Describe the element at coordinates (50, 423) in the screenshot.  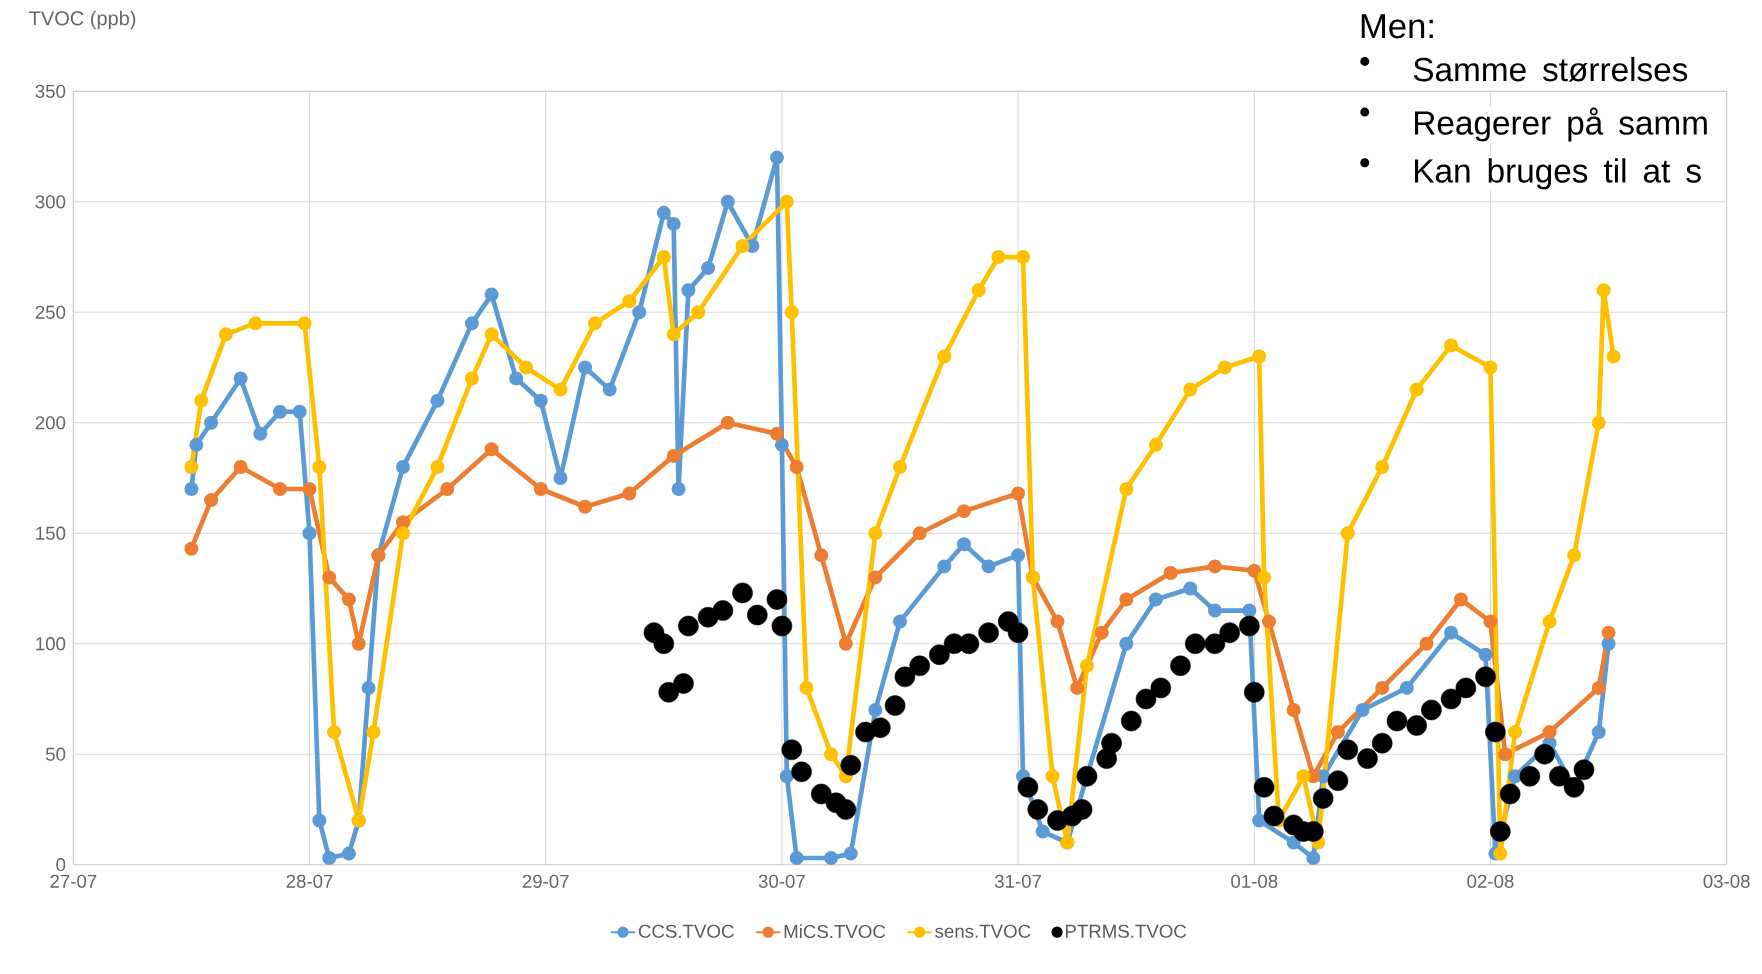
I see `y-tick-label: 200` at that location.